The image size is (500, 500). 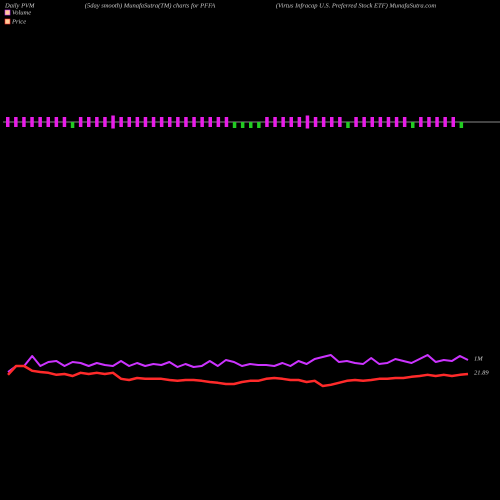 What do you see at coordinates (478, 358) in the screenshot?
I see `volume-end-label: 1M` at bounding box center [478, 358].